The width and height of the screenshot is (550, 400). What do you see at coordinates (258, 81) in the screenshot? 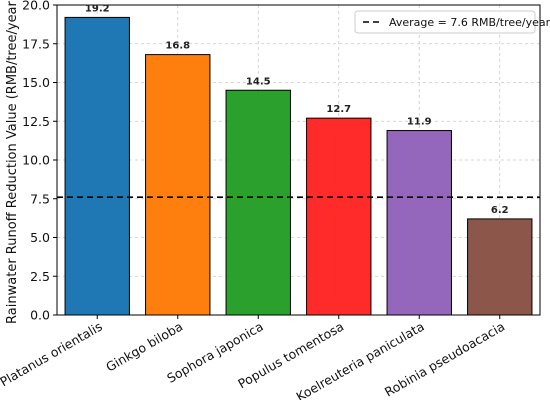
I see `bar-value-label: 14.5` at bounding box center [258, 81].